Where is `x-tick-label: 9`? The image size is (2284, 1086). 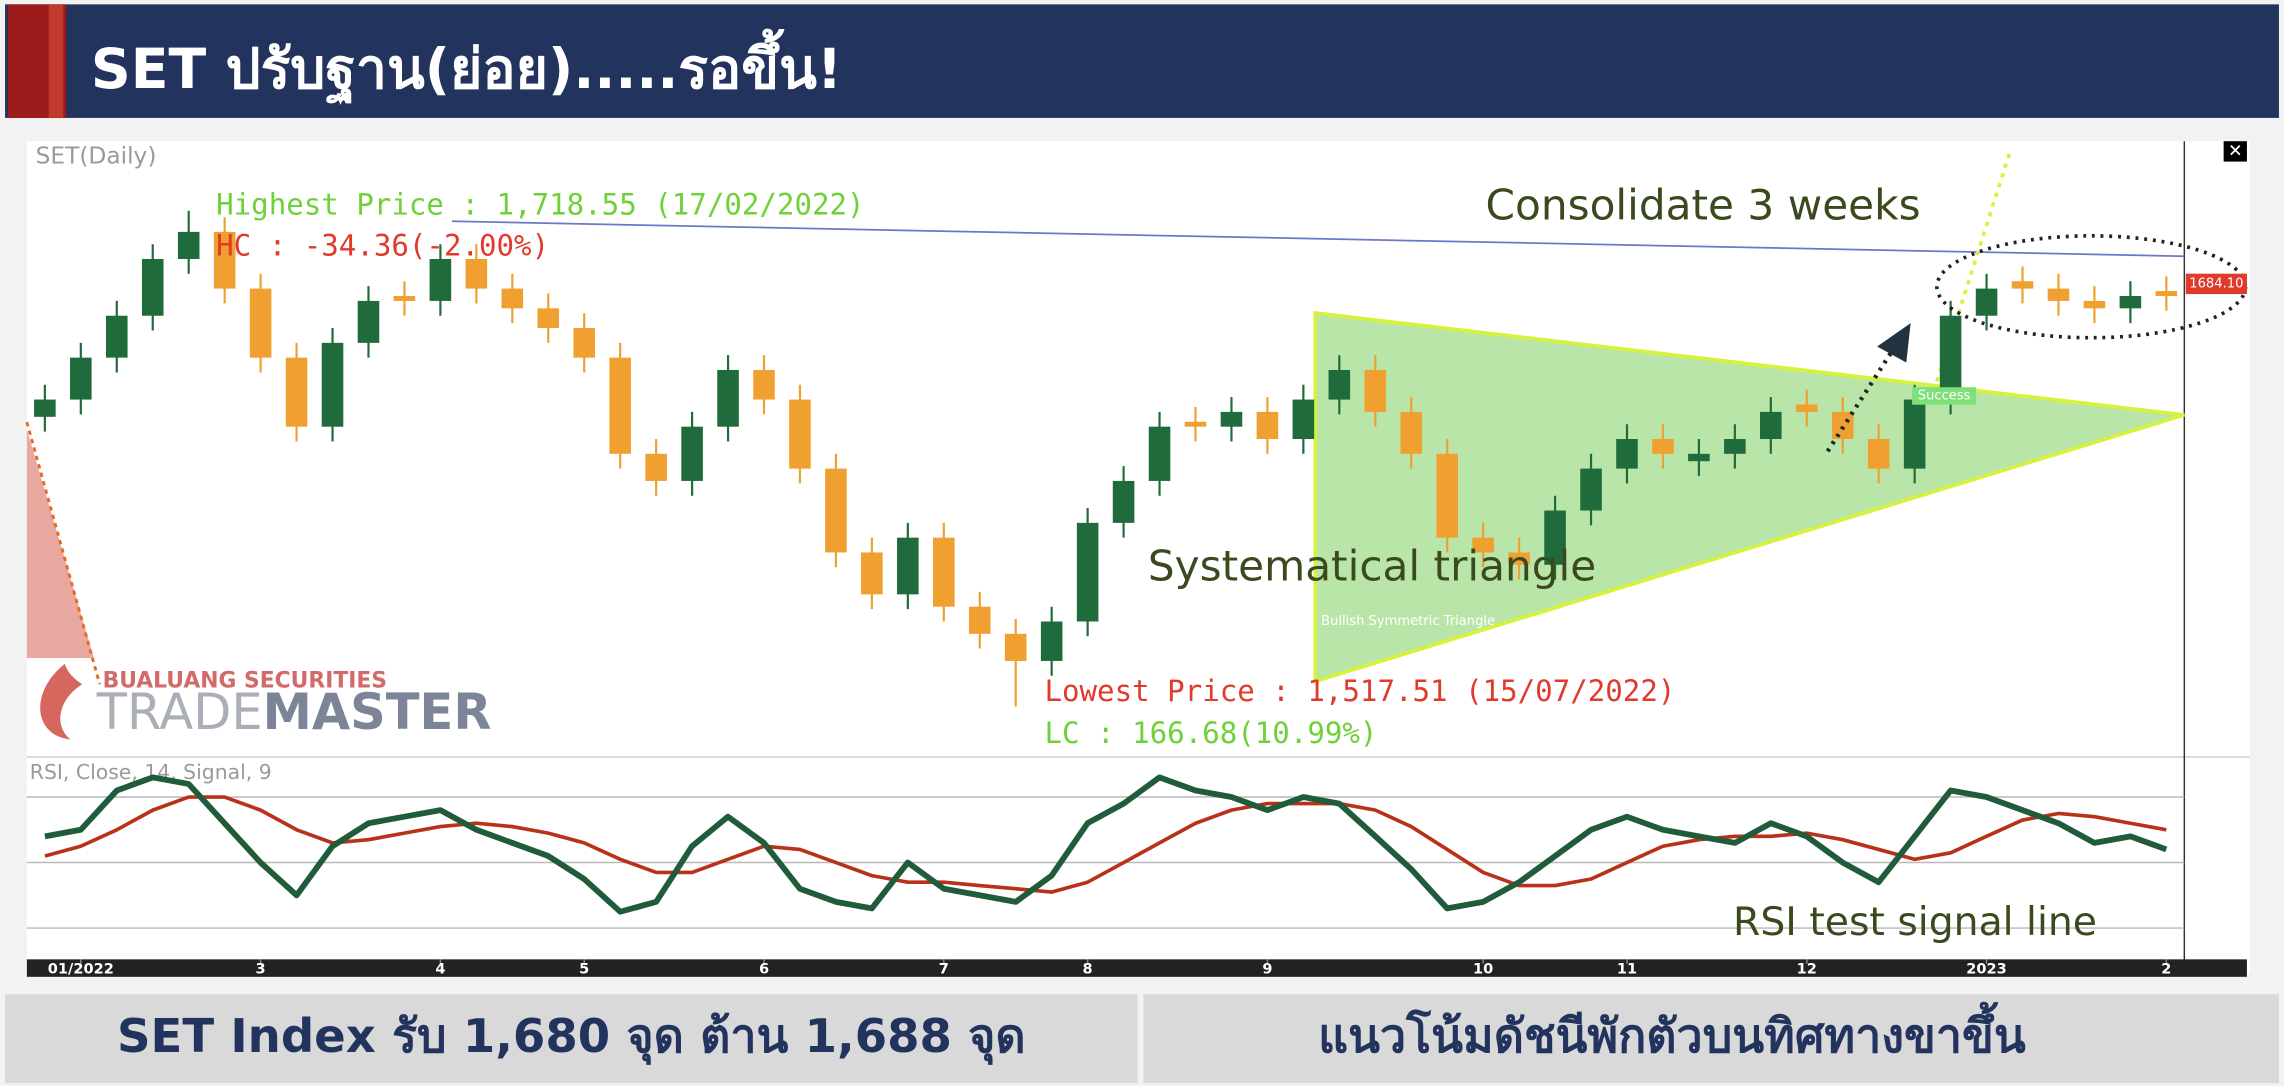 x-tick-label: 9 is located at coordinates (1267, 969).